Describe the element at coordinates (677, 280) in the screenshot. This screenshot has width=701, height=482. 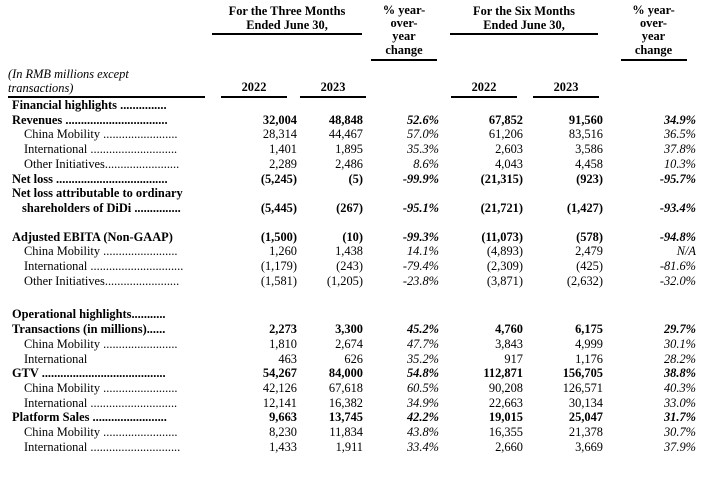
I see `val-yoy-6m: -32.0%` at that location.